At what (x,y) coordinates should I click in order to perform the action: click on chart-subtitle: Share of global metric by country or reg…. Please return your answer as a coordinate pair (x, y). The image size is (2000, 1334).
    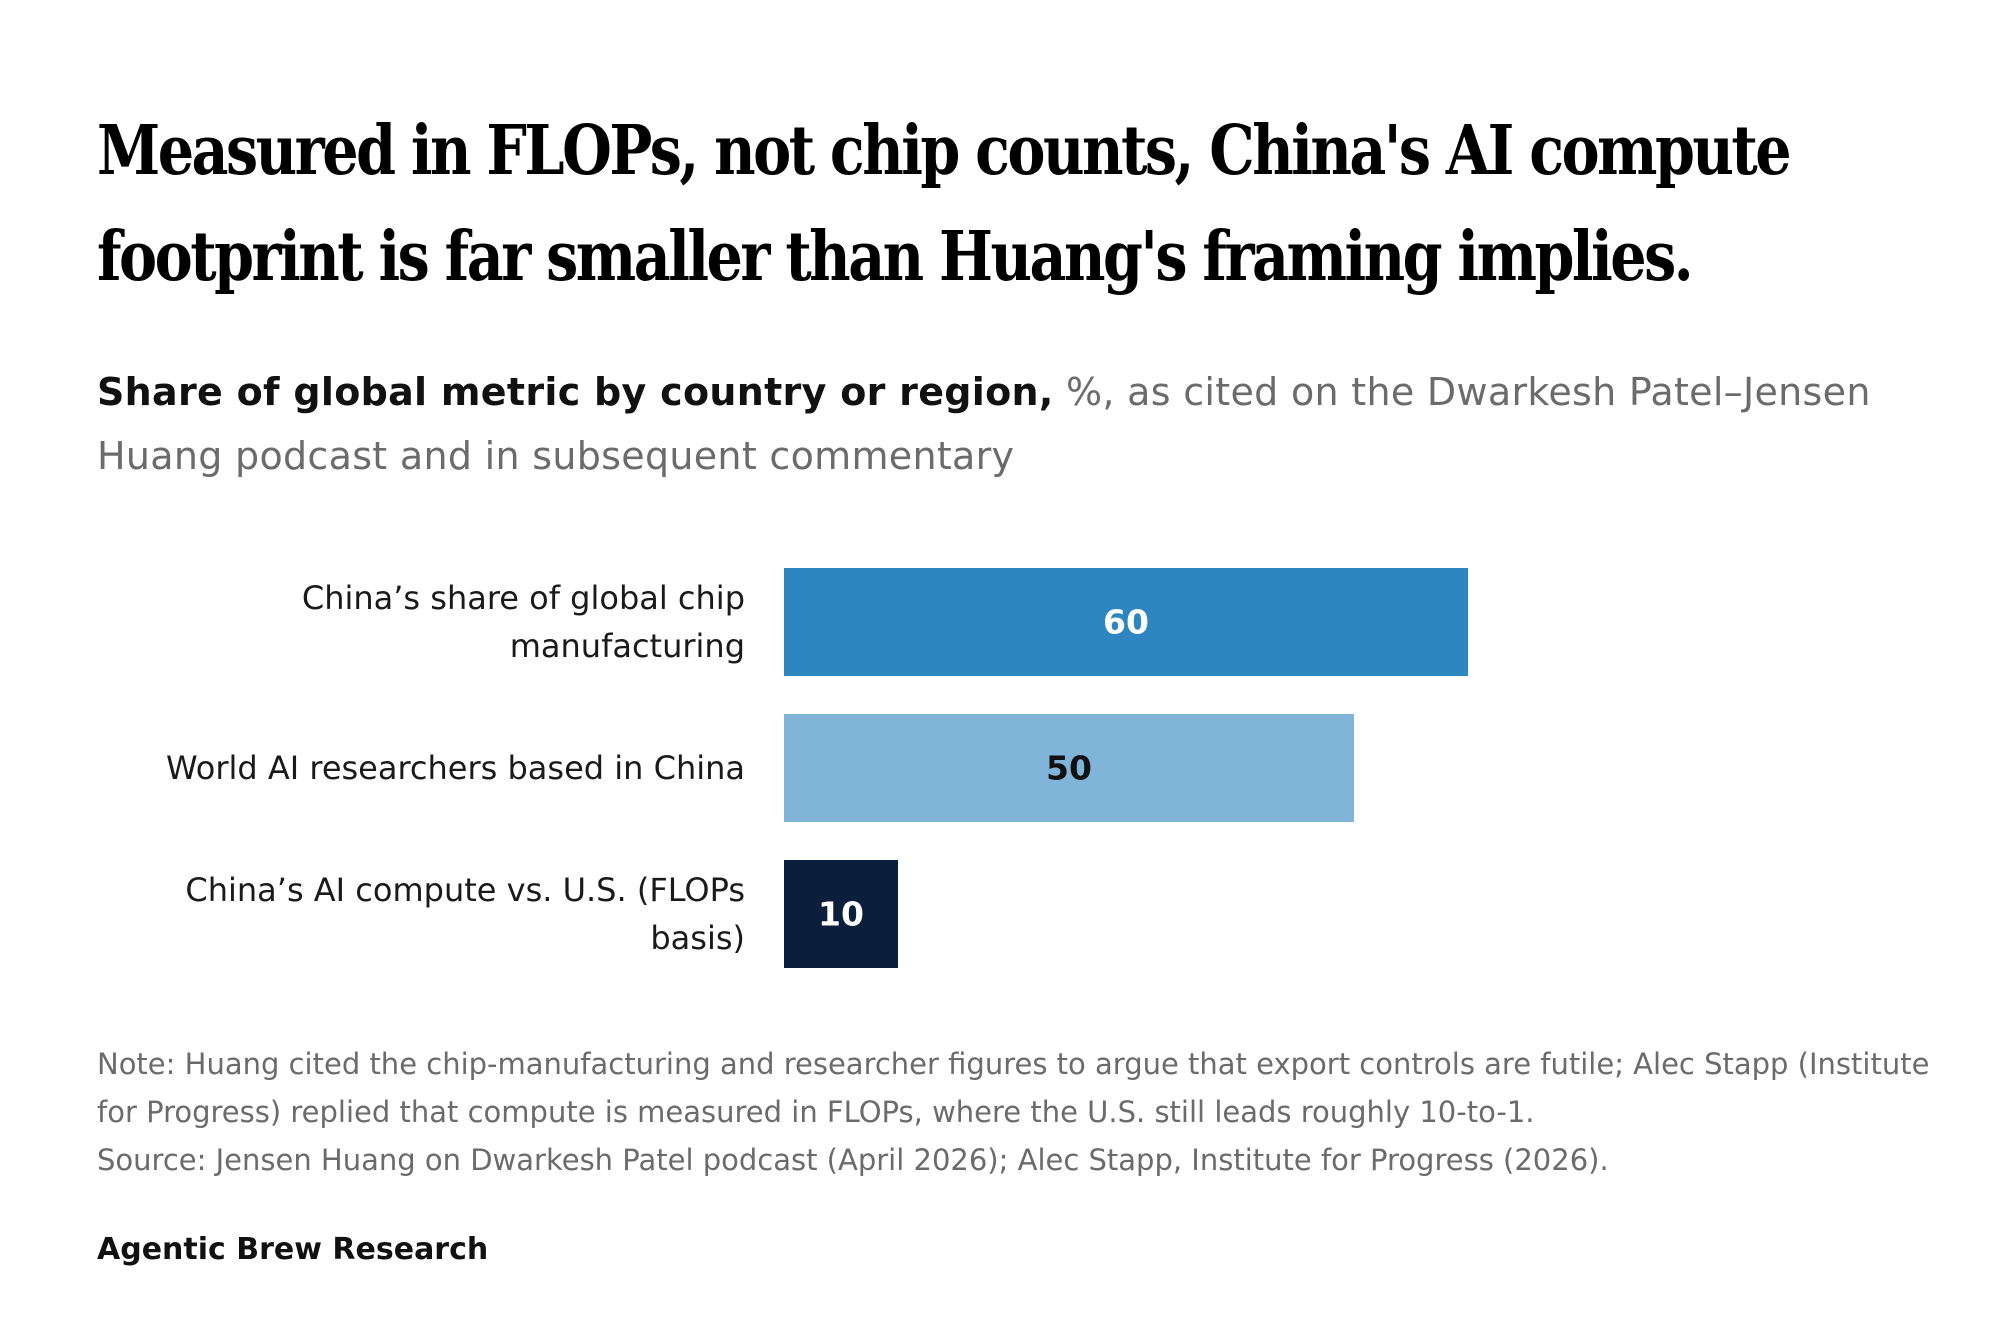
    Looking at the image, I should click on (1007, 424).